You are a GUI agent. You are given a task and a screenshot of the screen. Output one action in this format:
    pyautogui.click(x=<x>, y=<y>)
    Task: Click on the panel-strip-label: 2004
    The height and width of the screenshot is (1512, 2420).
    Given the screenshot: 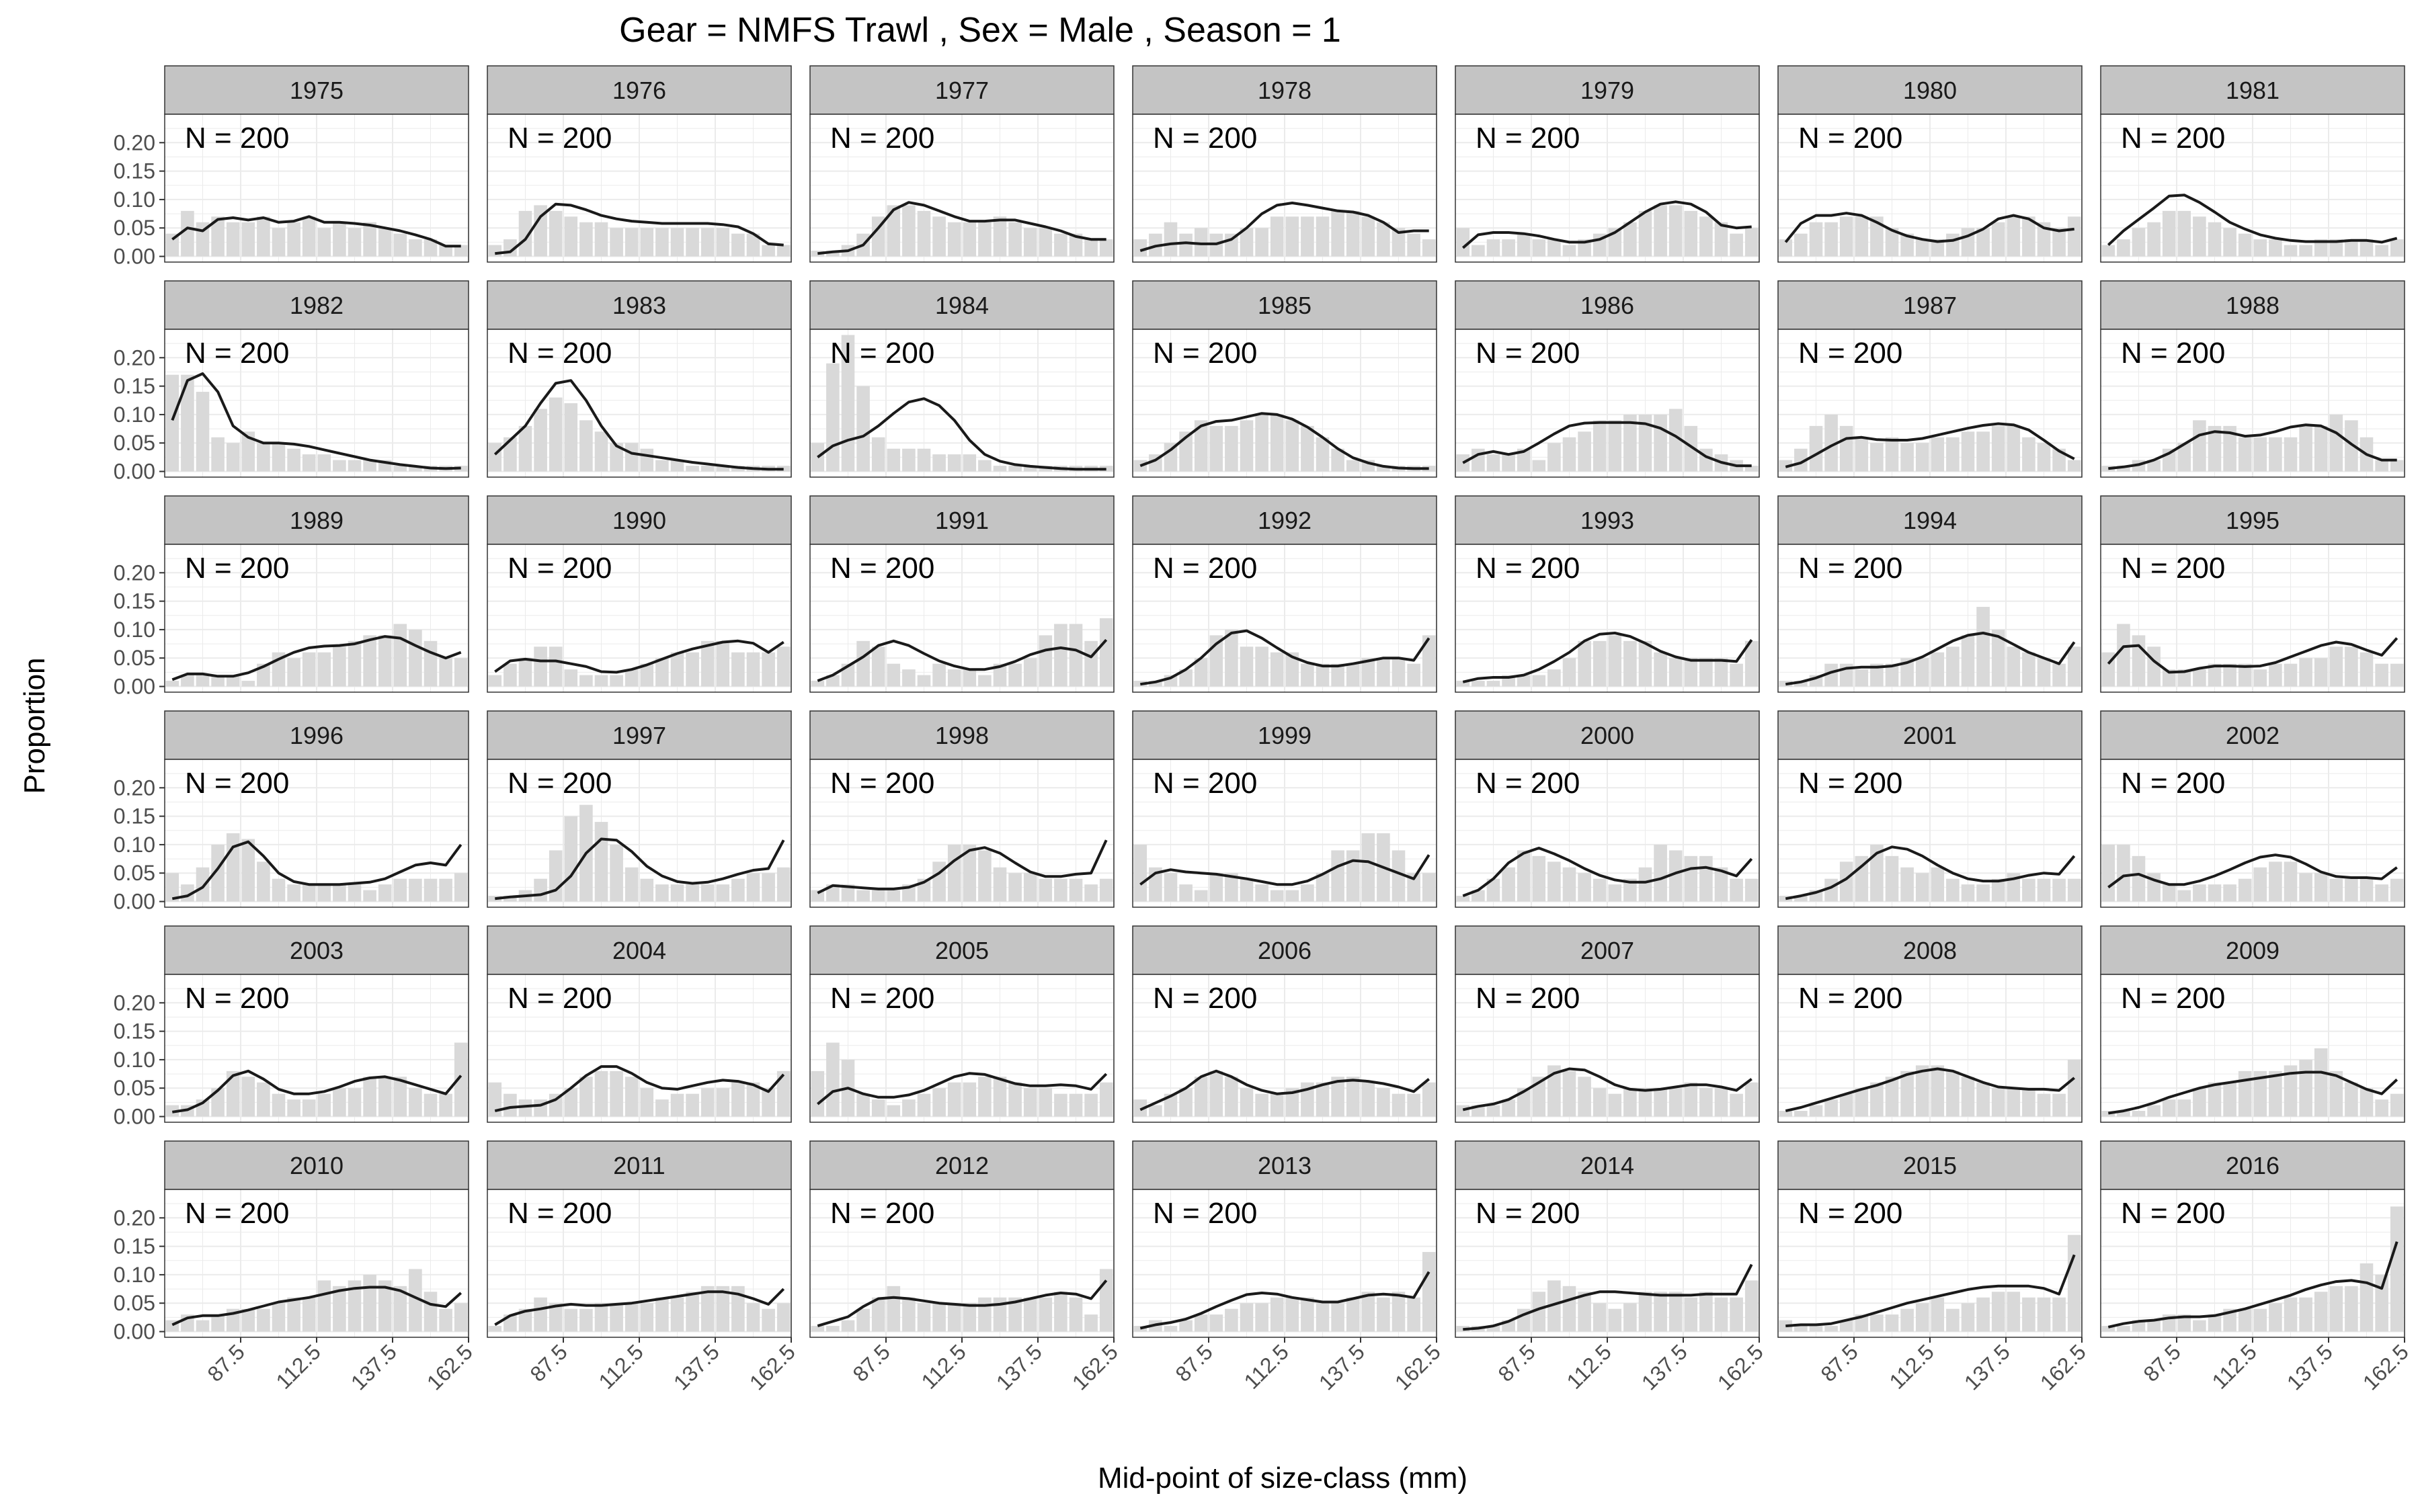 What is the action you would take?
    pyautogui.click(x=639, y=951)
    